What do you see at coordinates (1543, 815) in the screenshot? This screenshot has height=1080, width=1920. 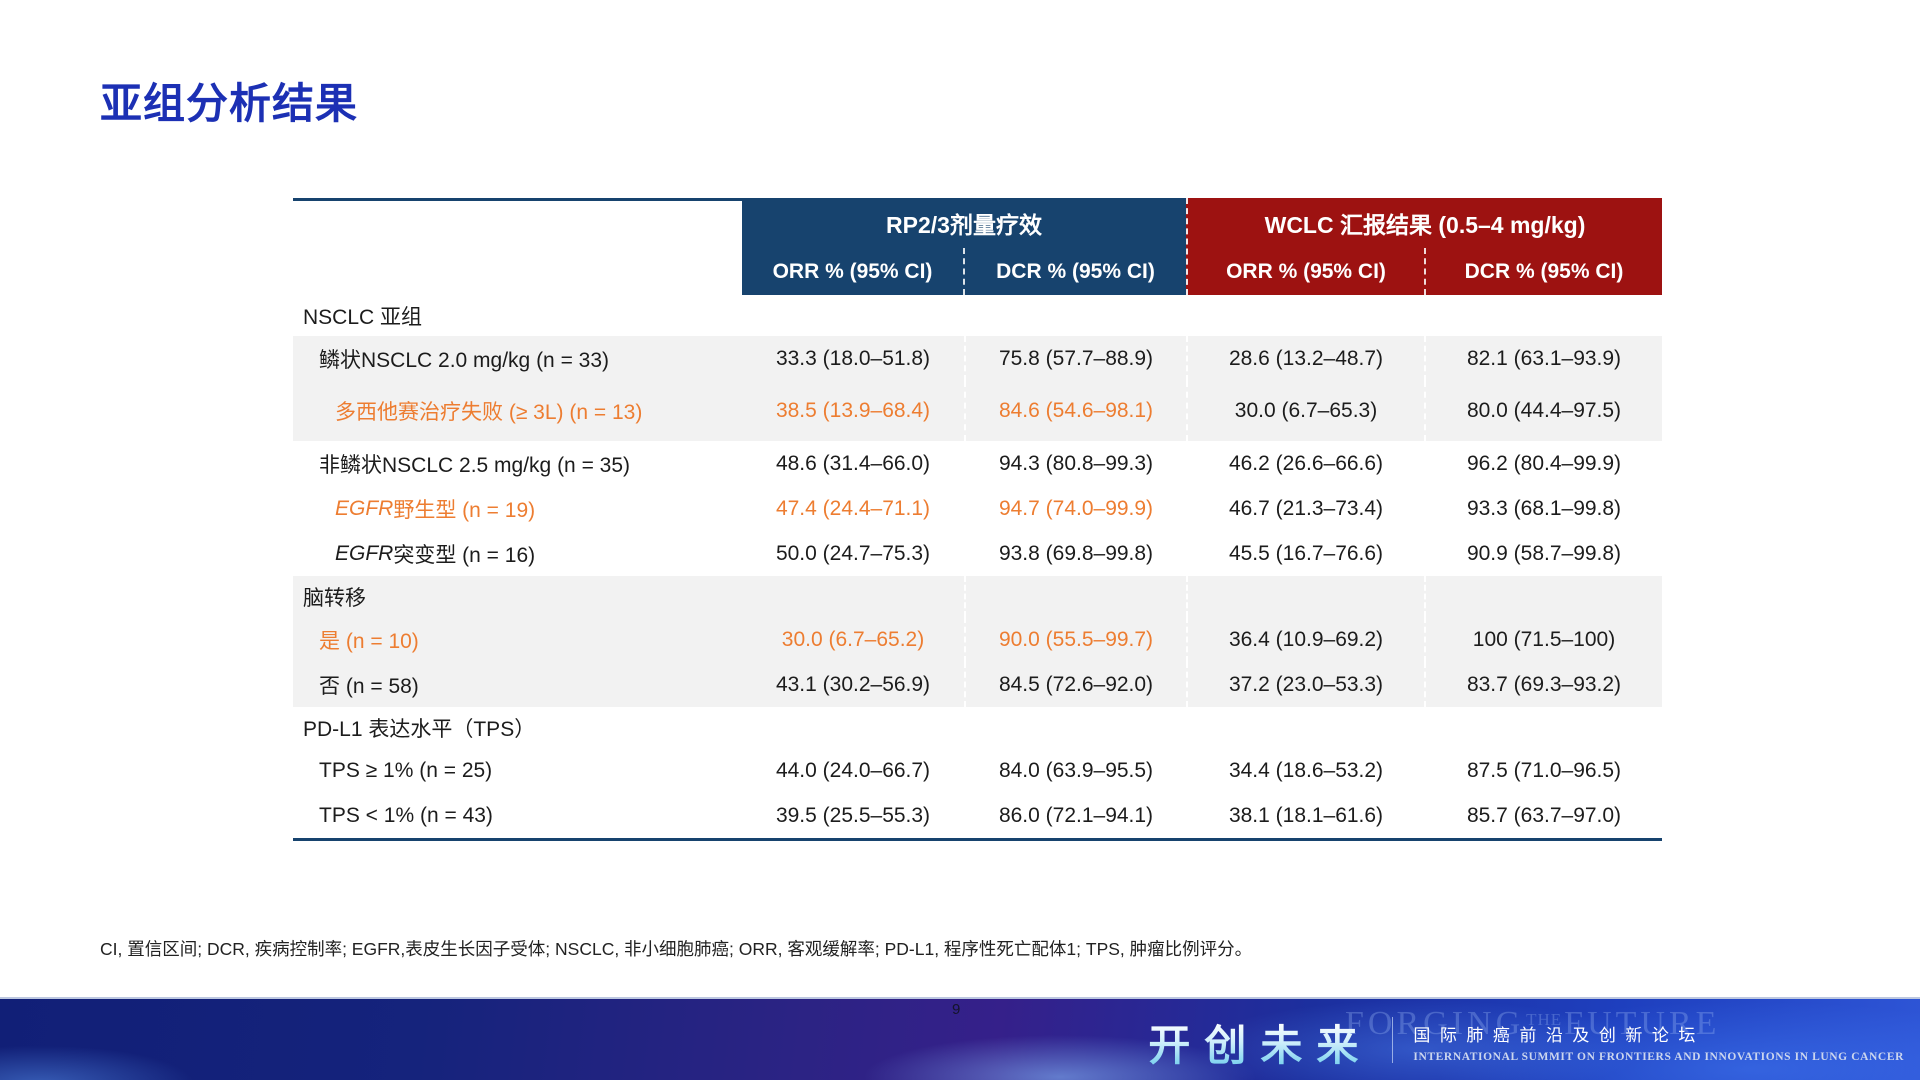 I see `value-cell: 85.7 (63.7–97.0)` at bounding box center [1543, 815].